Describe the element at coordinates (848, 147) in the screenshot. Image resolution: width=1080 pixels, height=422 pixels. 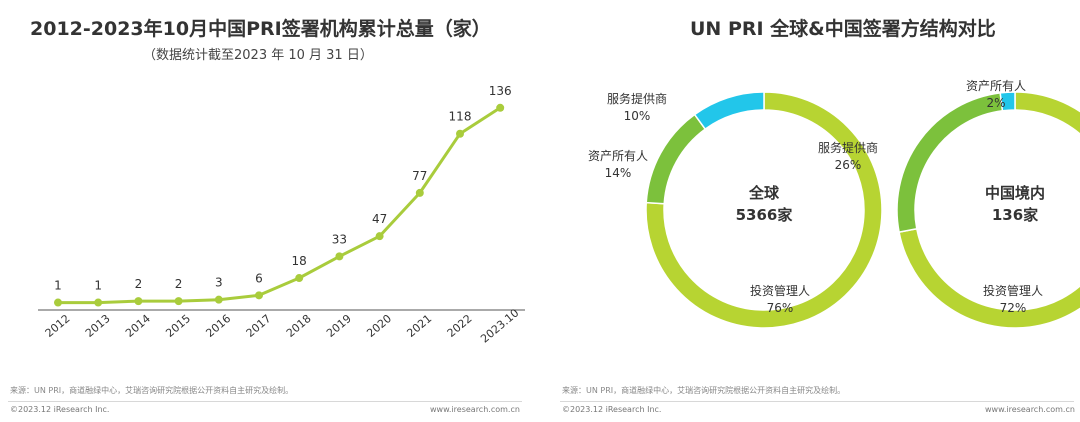
I see `donut-2-slice-label-2: 服务提供商` at that location.